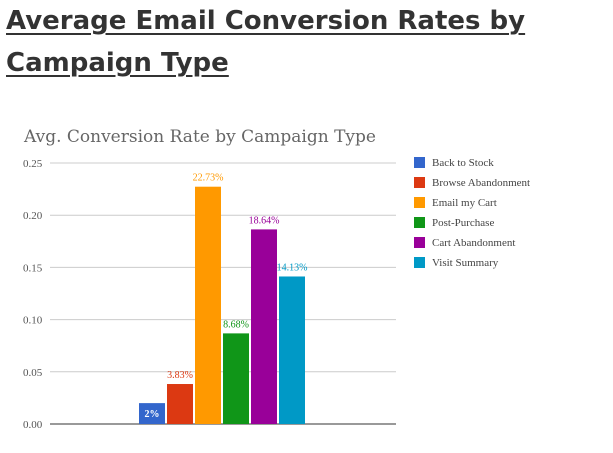 The image size is (613, 453). What do you see at coordinates (33, 321) in the screenshot?
I see `y-tick-label: 0.10` at bounding box center [33, 321].